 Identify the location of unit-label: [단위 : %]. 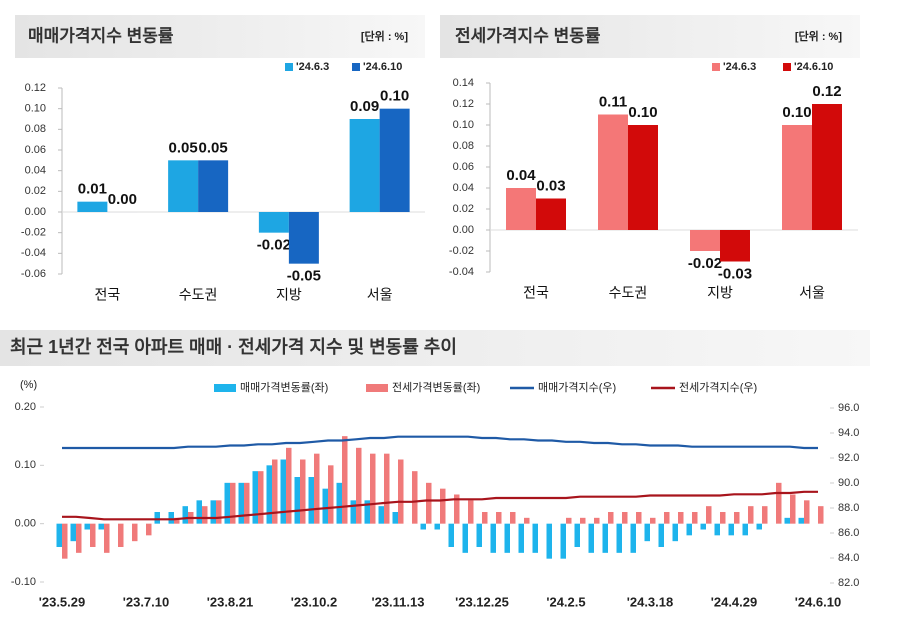
(818, 36).